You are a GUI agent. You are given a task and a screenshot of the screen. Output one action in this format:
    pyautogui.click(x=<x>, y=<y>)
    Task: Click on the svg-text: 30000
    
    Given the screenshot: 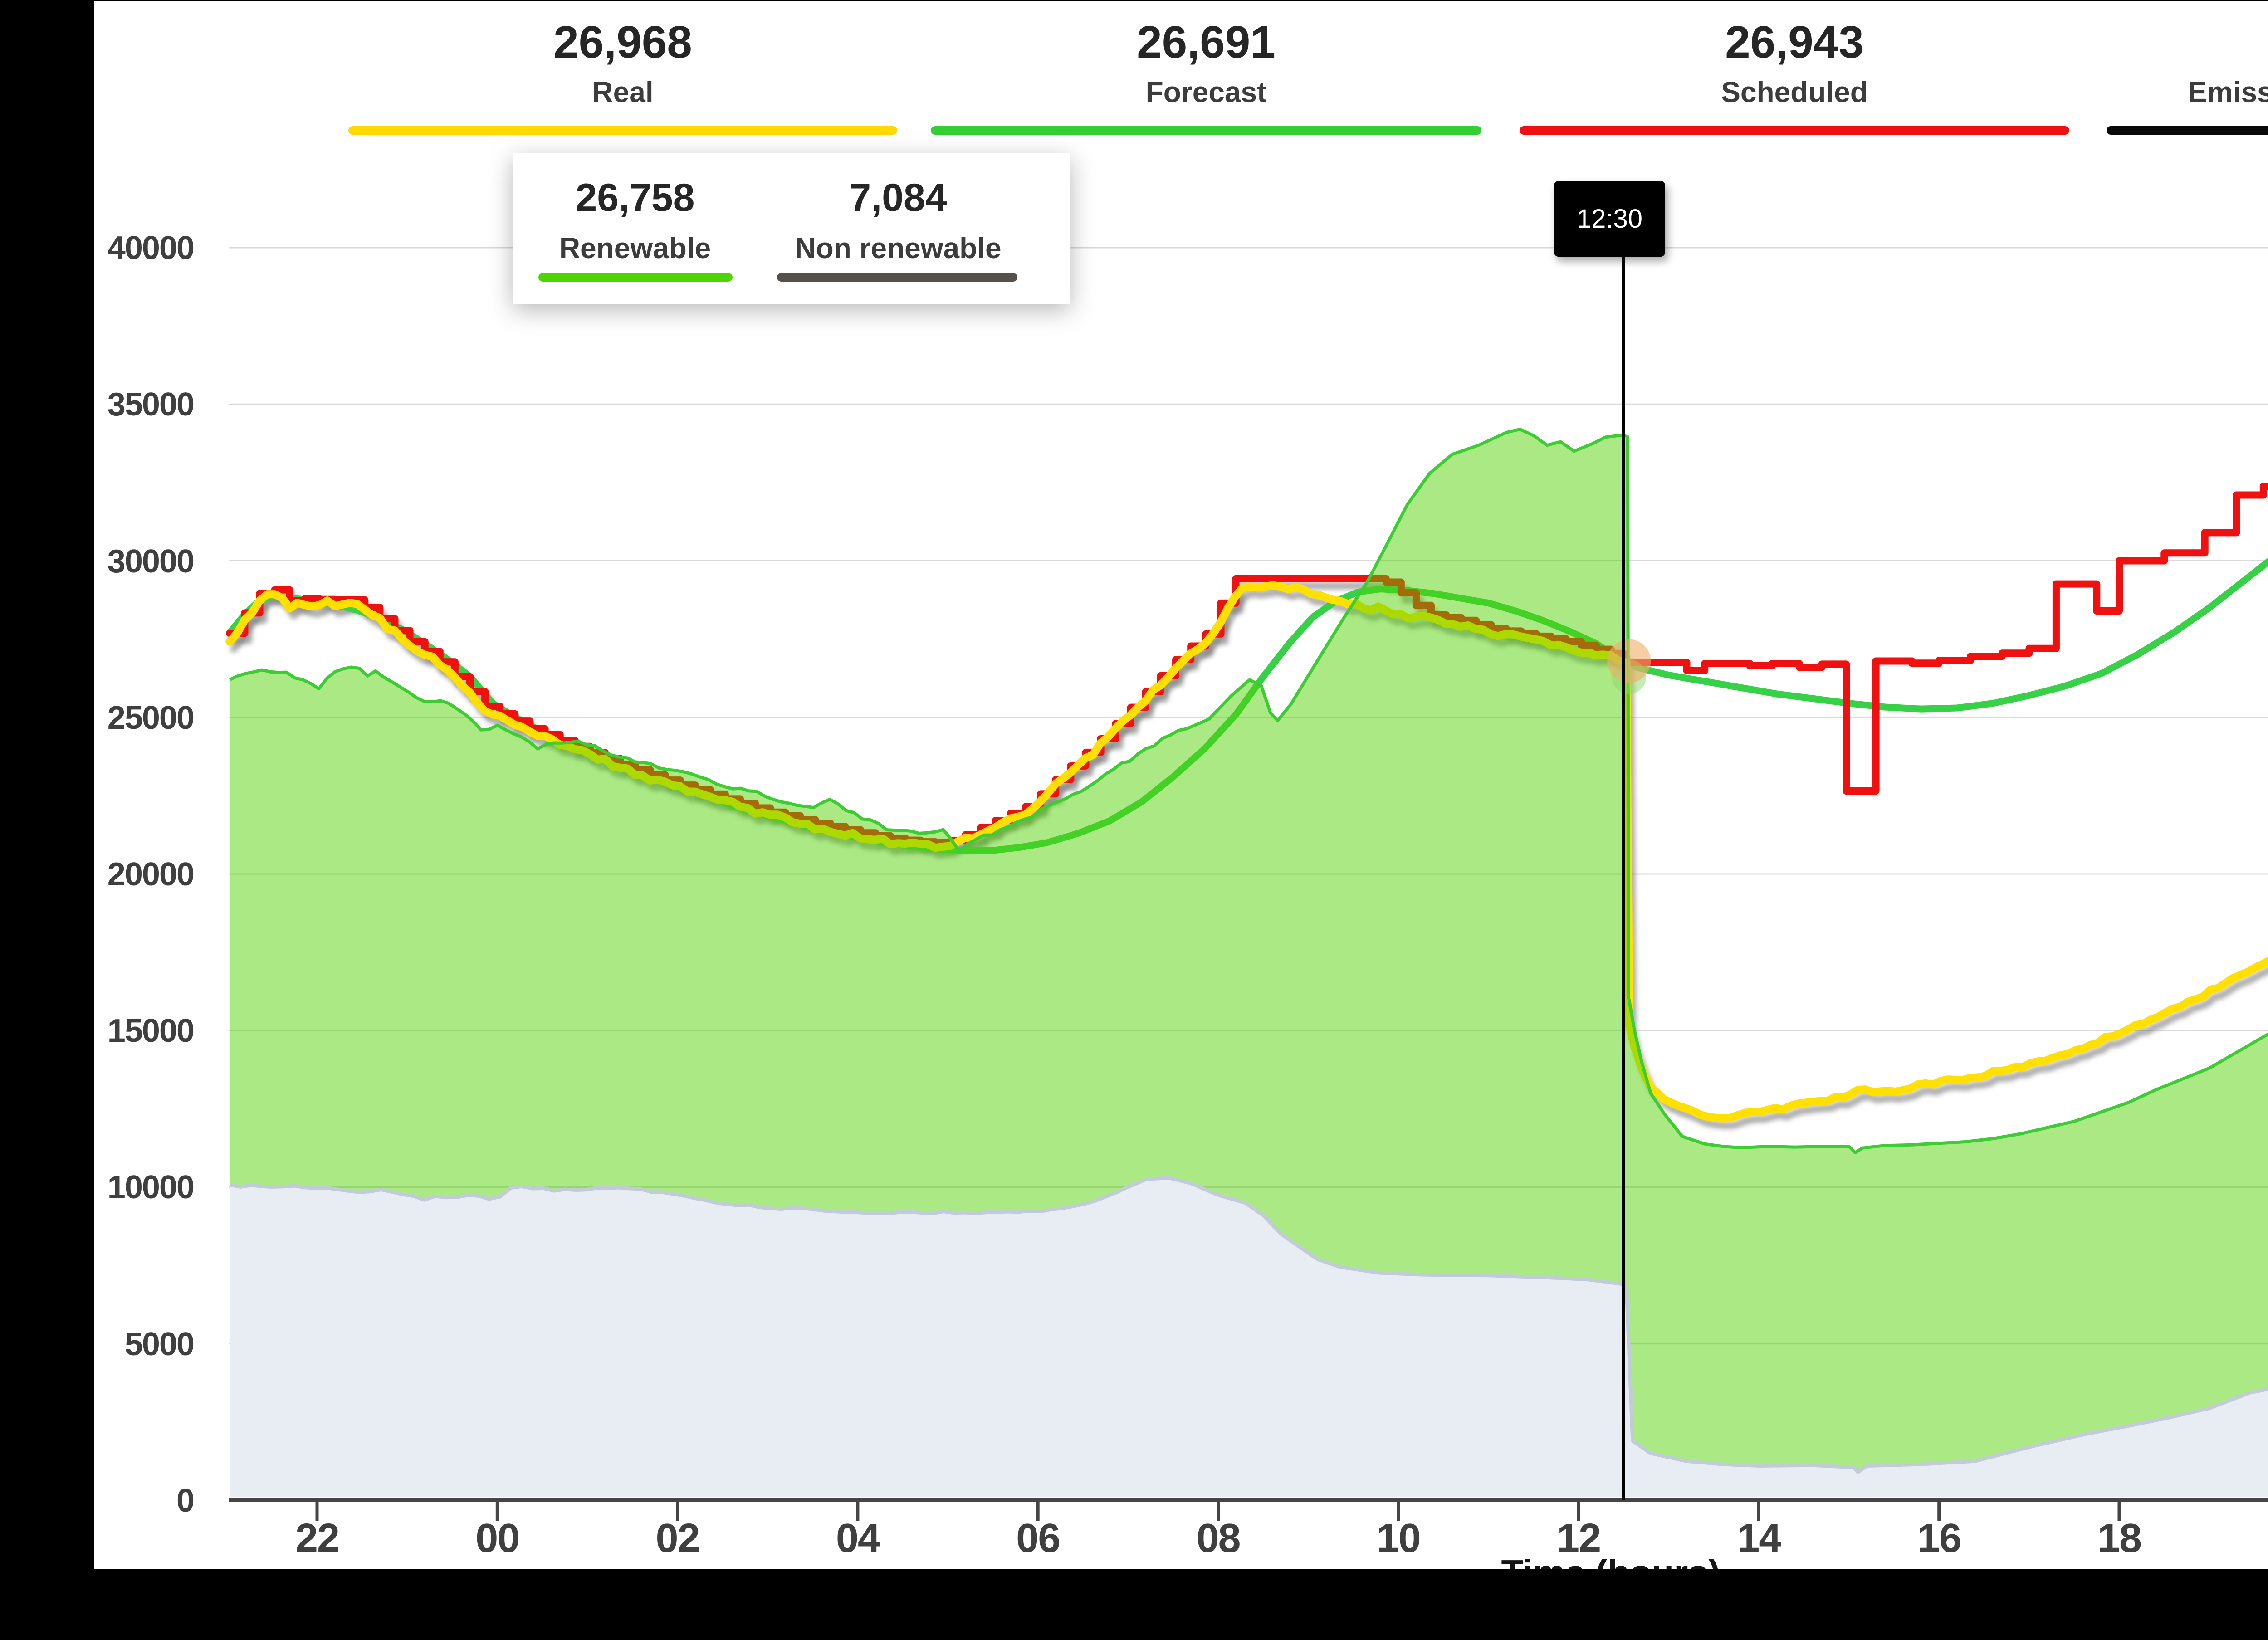 What is the action you would take?
    pyautogui.click(x=151, y=562)
    